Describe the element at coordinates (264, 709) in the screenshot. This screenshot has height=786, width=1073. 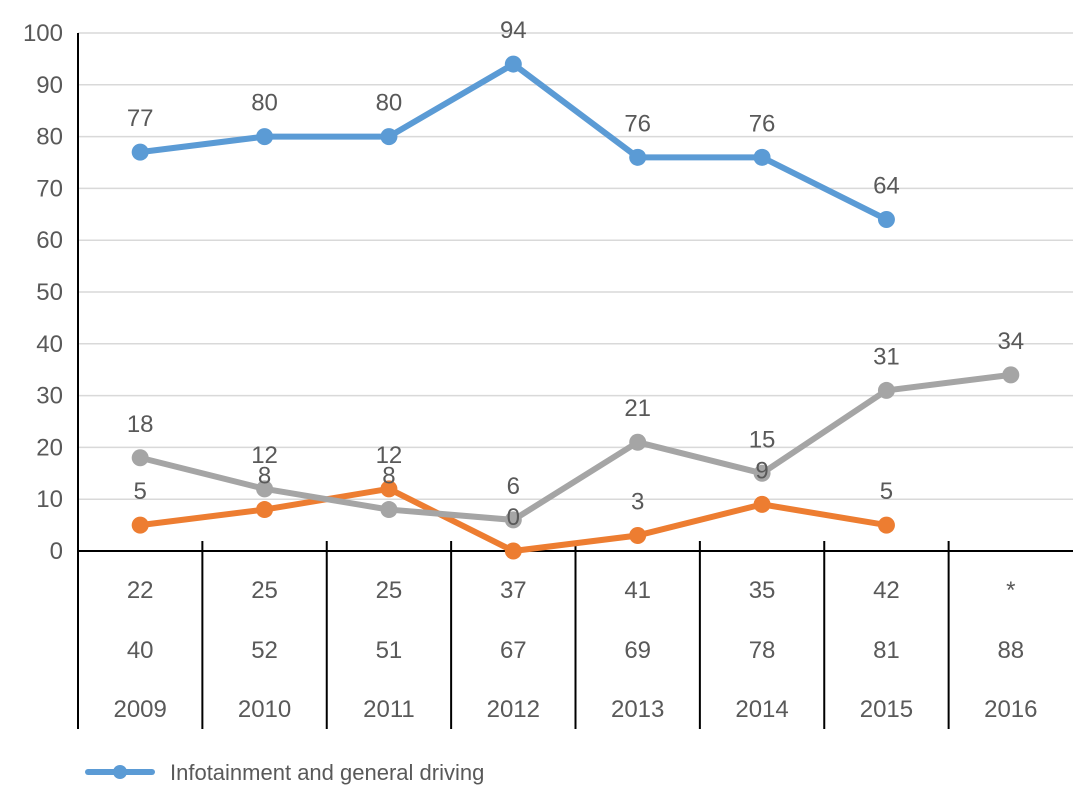
I see `x-category-label: 2010` at that location.